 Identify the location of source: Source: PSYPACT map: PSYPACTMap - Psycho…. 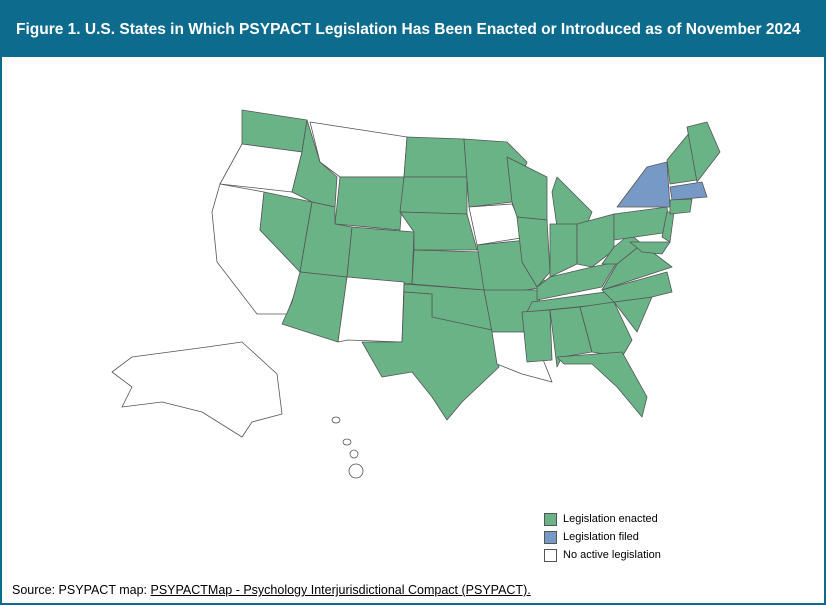
(271, 590).